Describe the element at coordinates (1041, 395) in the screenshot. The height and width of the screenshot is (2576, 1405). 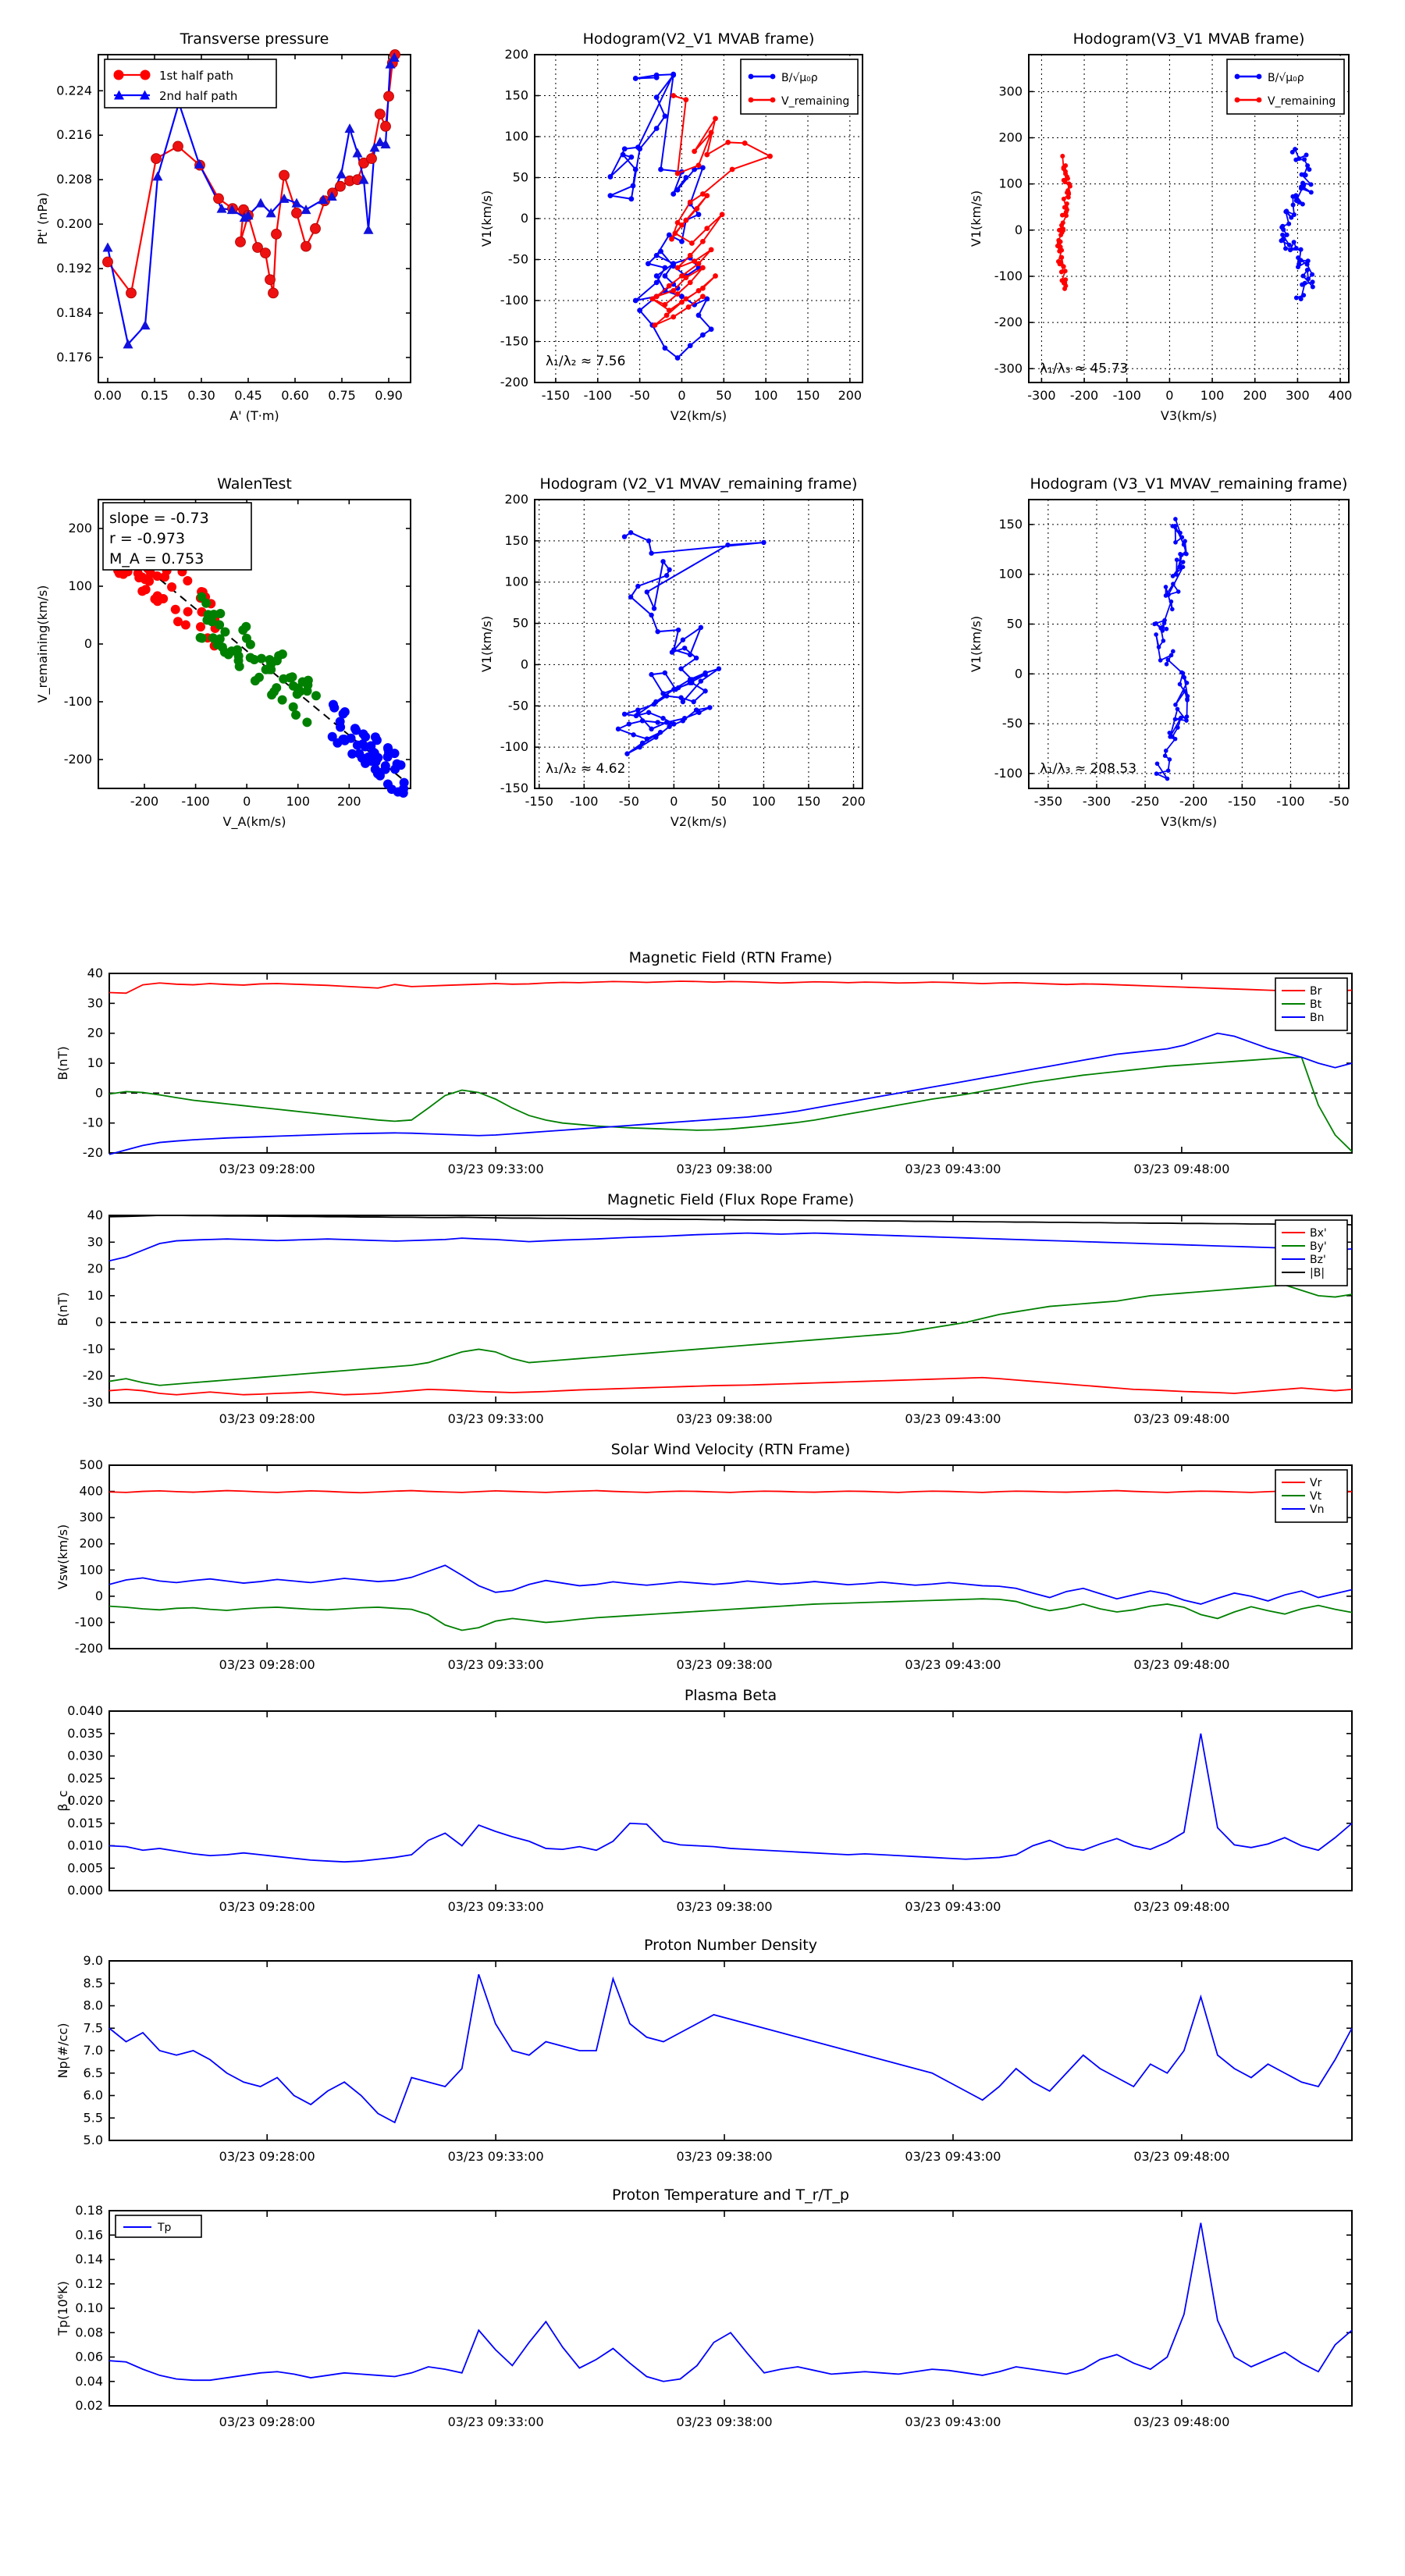
I see `x-tick-label: -300` at that location.